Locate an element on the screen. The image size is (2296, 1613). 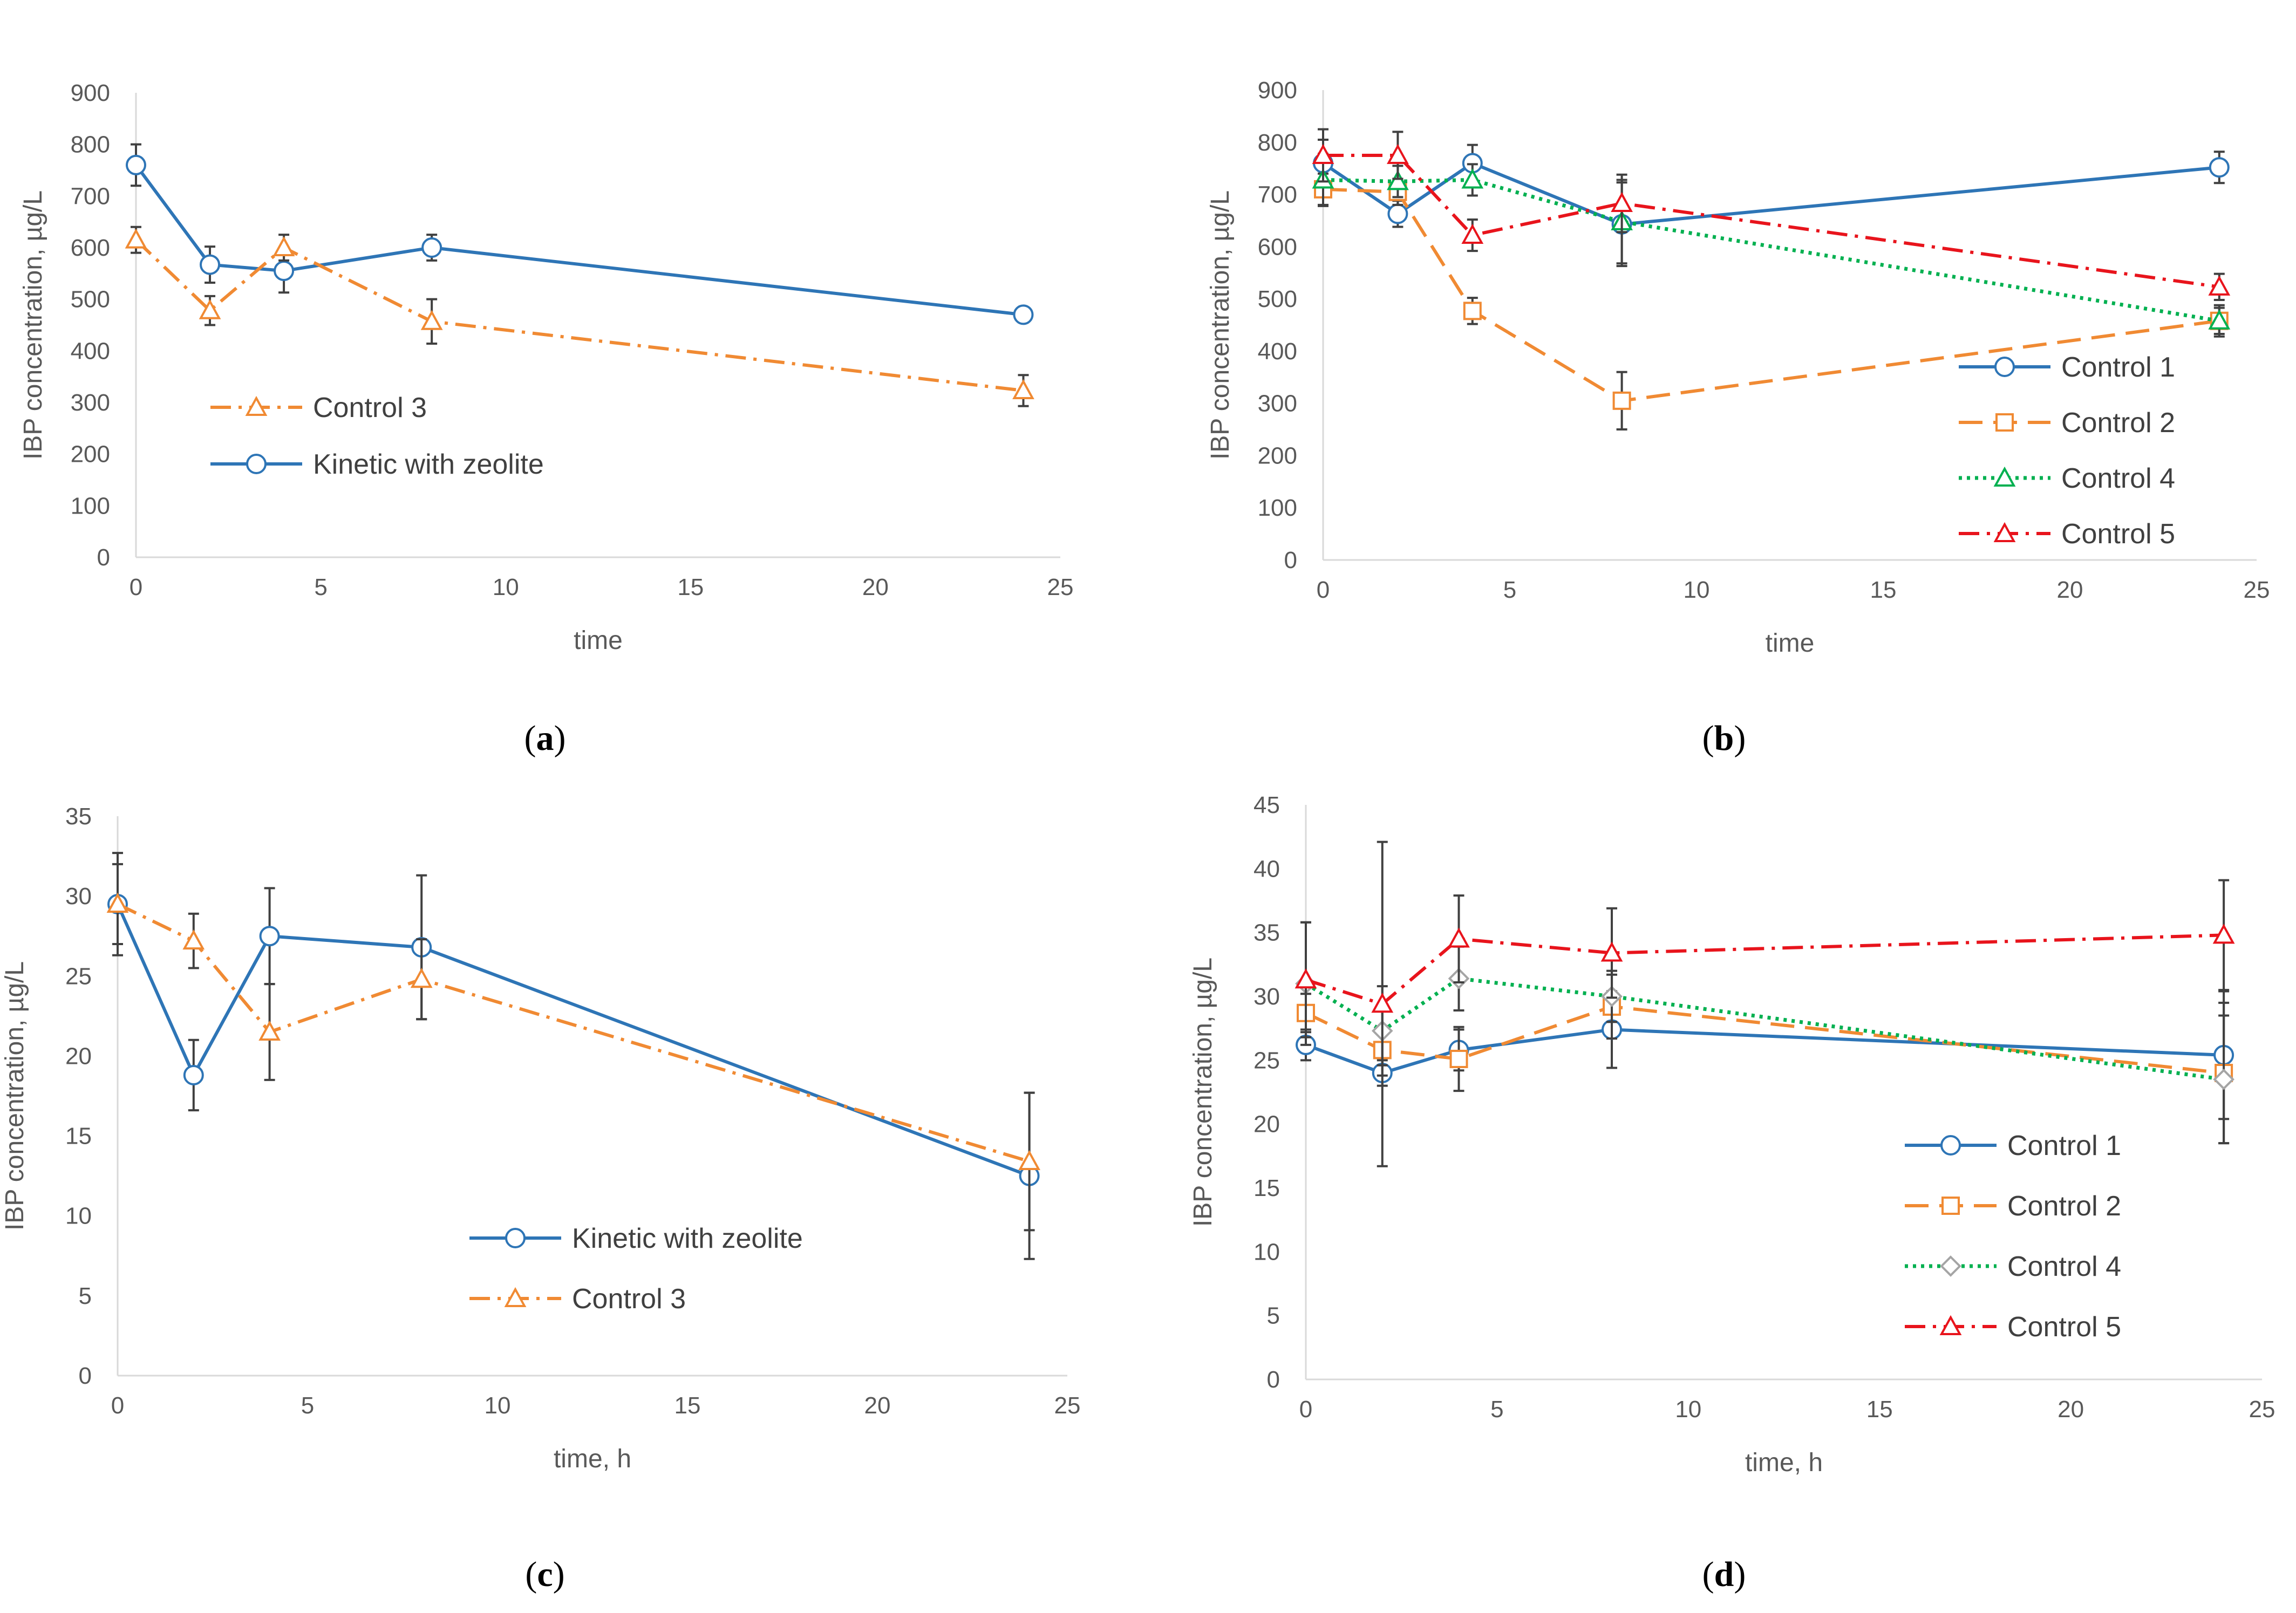
chart-a-ytick-label: 300 is located at coordinates (91, 402).